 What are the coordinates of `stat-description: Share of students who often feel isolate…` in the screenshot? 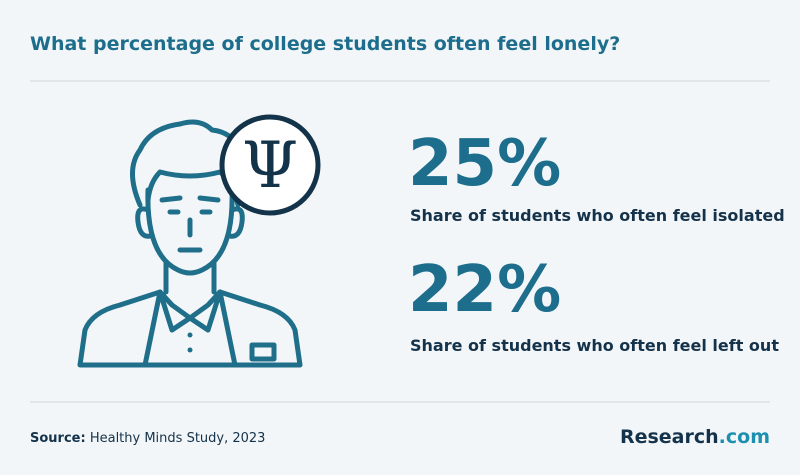 It's located at (597, 215).